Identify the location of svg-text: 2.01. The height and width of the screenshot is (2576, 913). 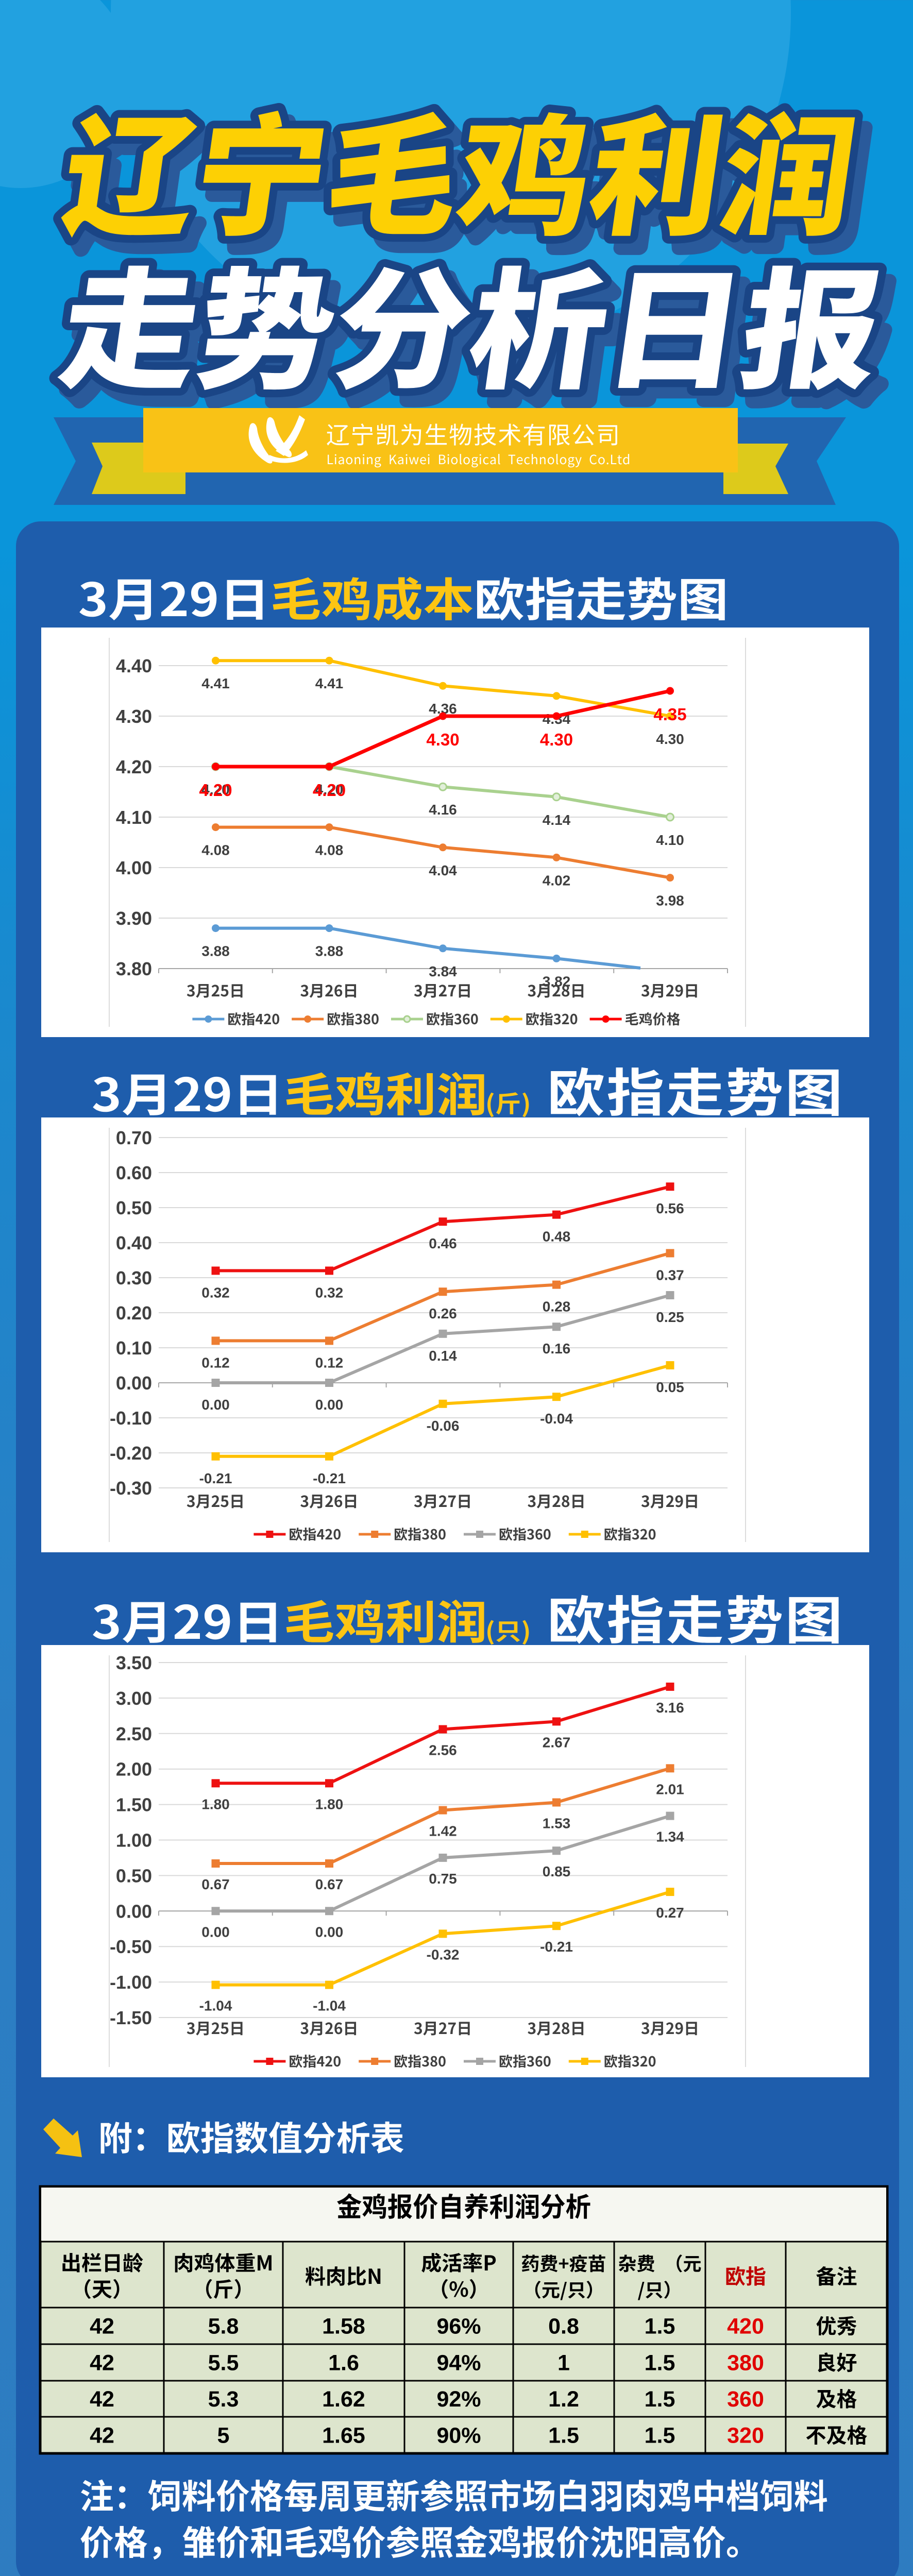
(670, 1789).